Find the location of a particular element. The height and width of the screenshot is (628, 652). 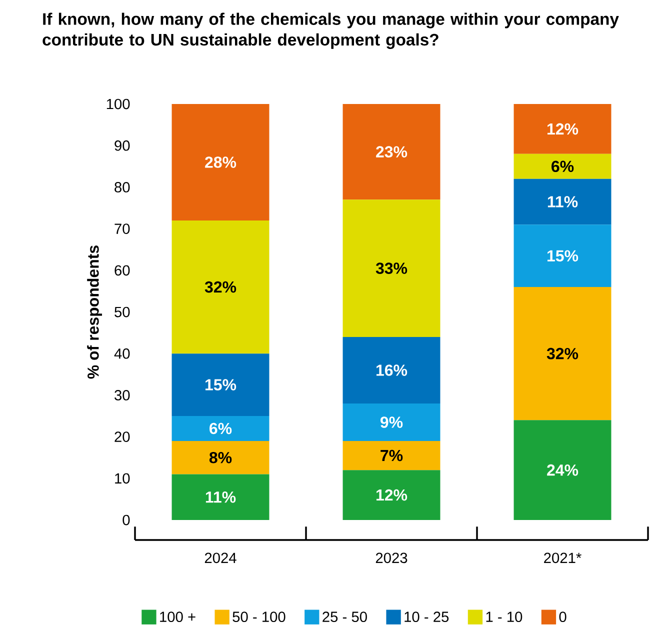

data-label: 33% is located at coordinates (392, 268).